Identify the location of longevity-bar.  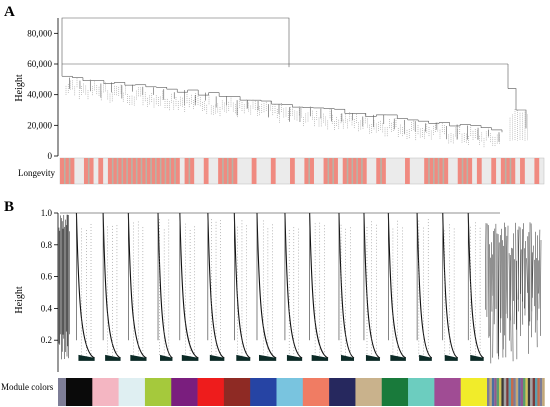
(302, 171).